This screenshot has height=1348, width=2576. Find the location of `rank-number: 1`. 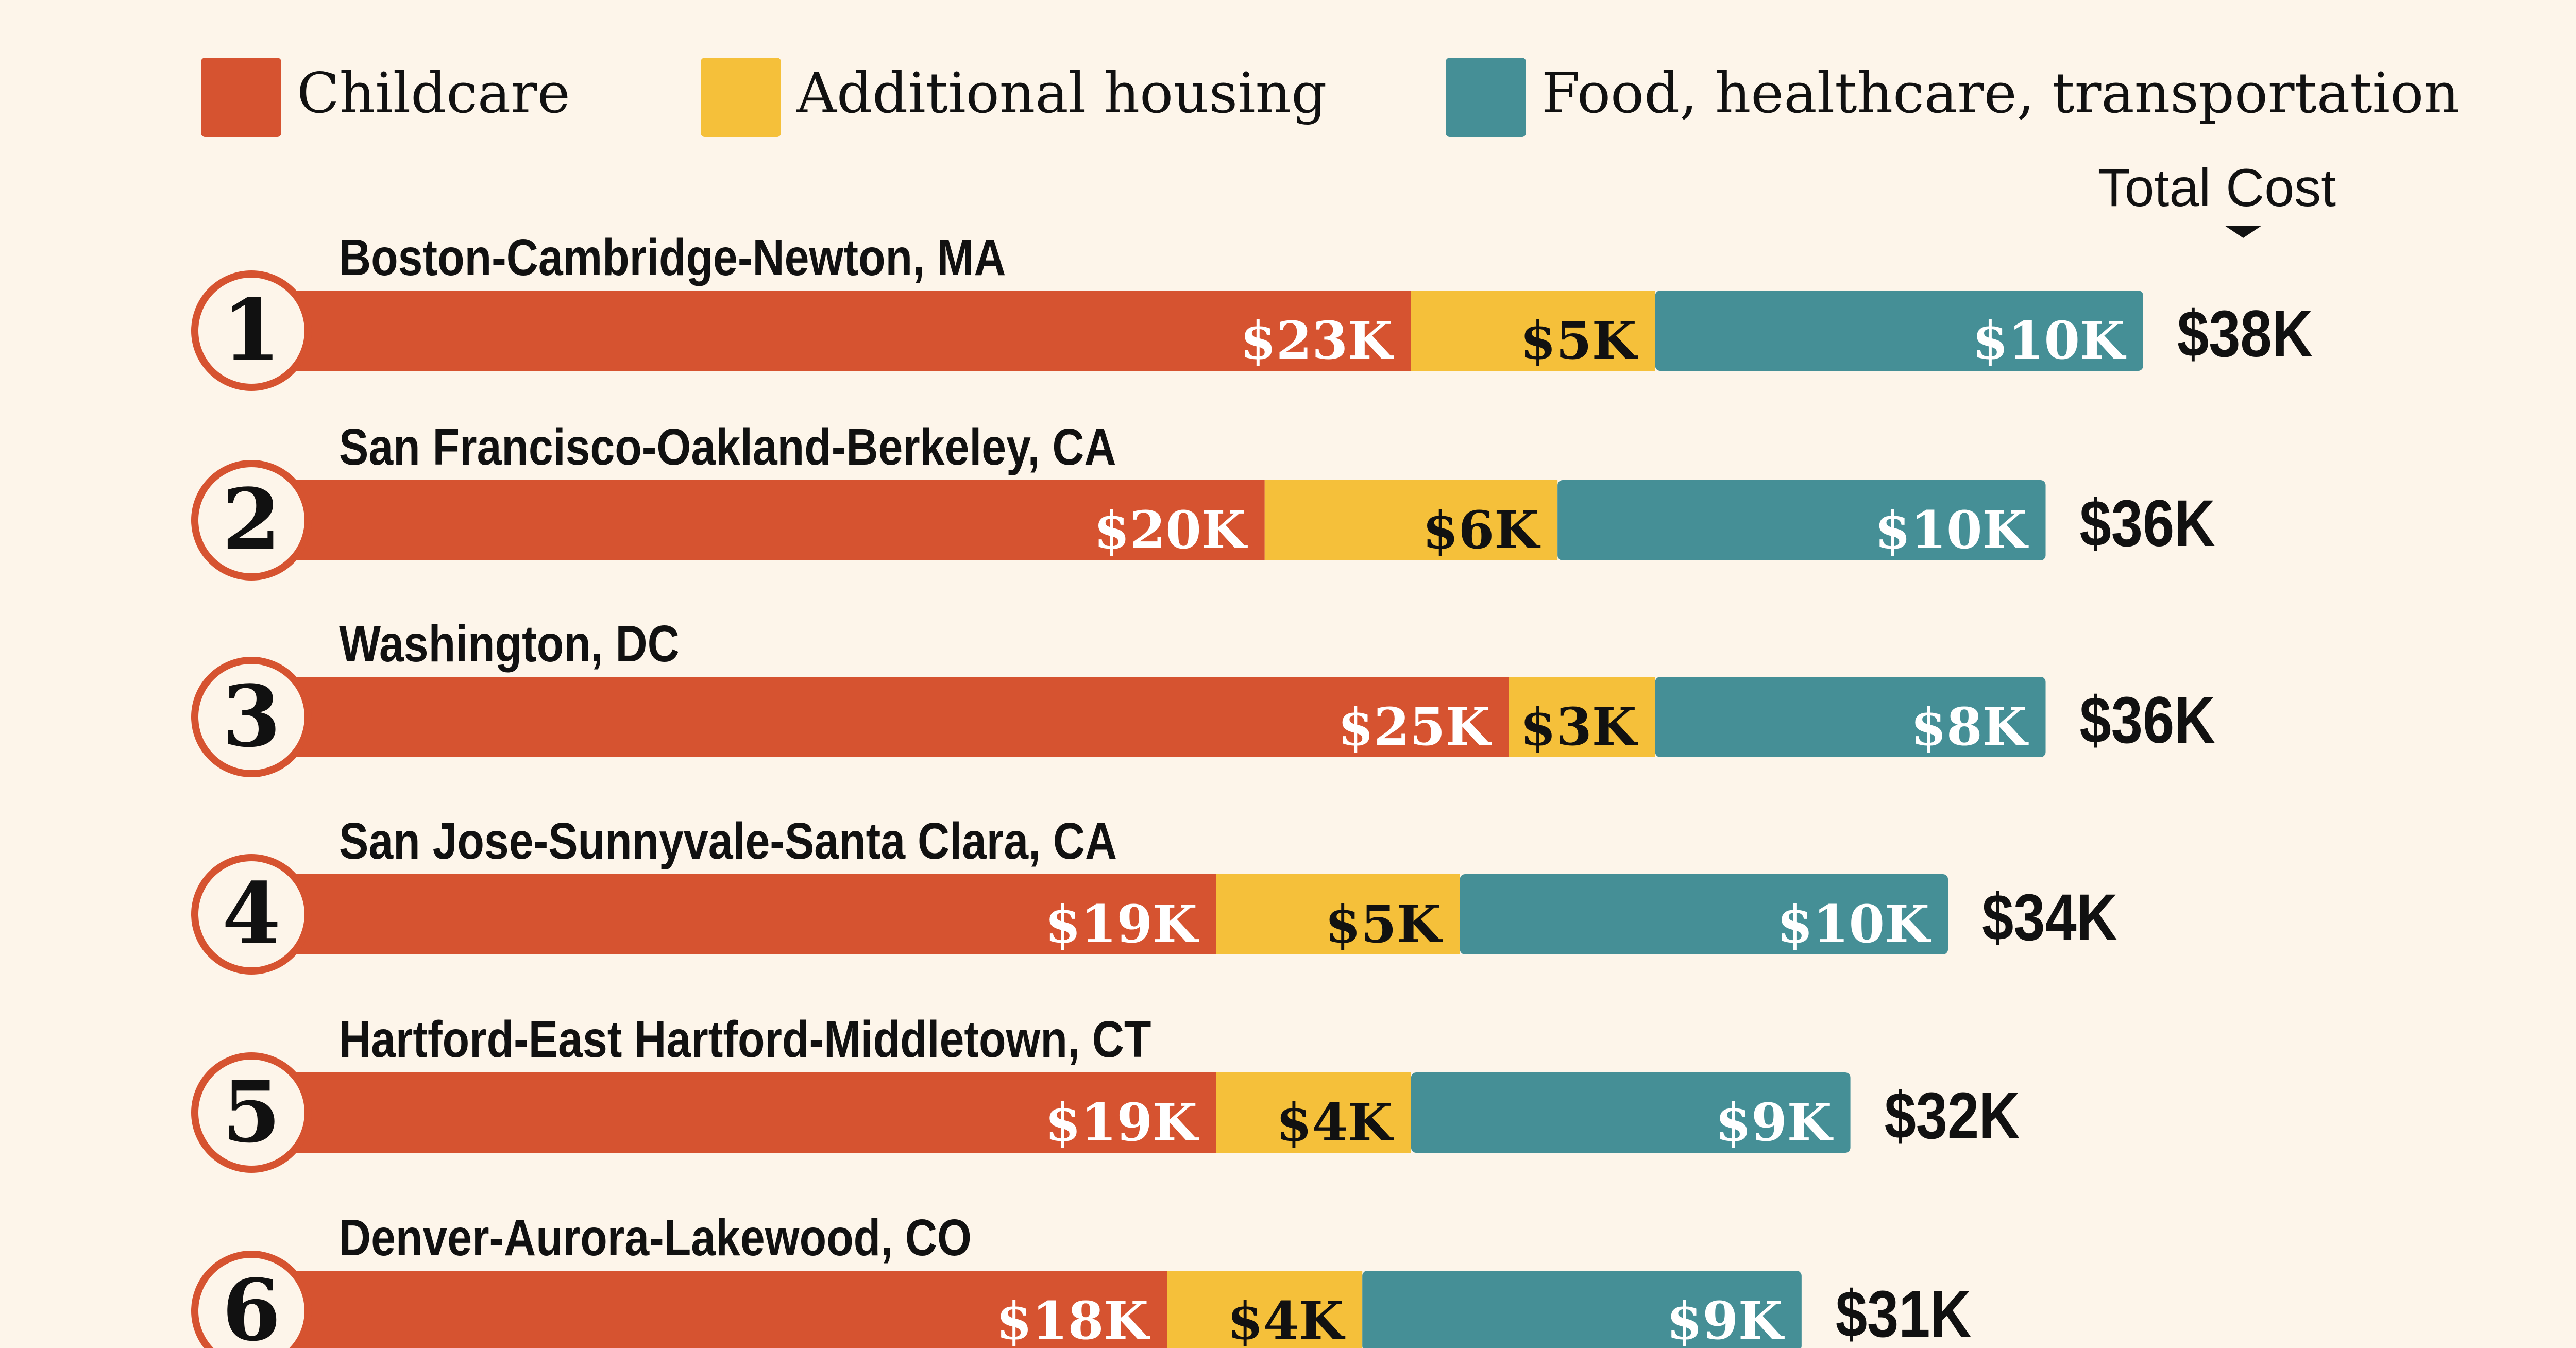

rank-number: 1 is located at coordinates (251, 330).